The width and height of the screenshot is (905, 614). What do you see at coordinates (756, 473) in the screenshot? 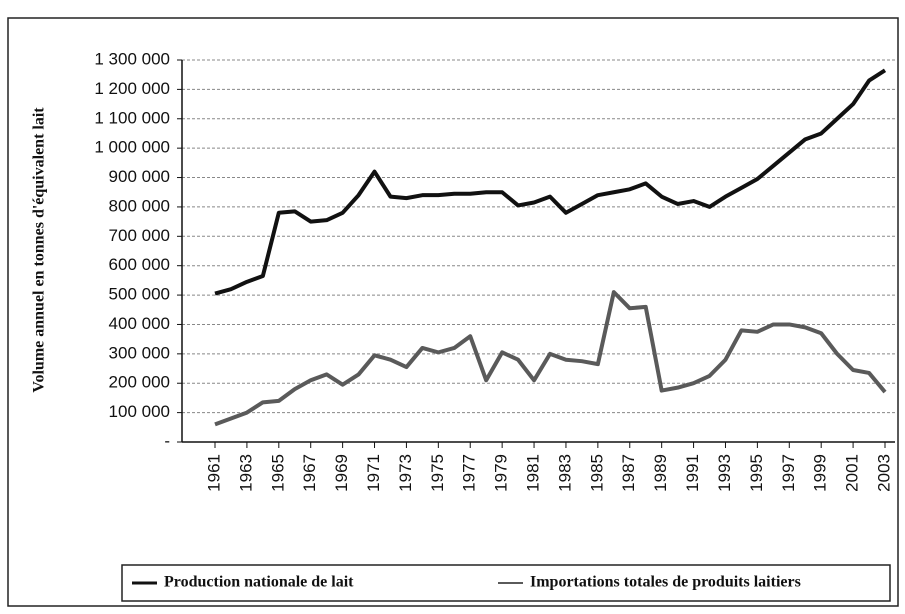
I see `x-tick-label: 1995` at bounding box center [756, 473].